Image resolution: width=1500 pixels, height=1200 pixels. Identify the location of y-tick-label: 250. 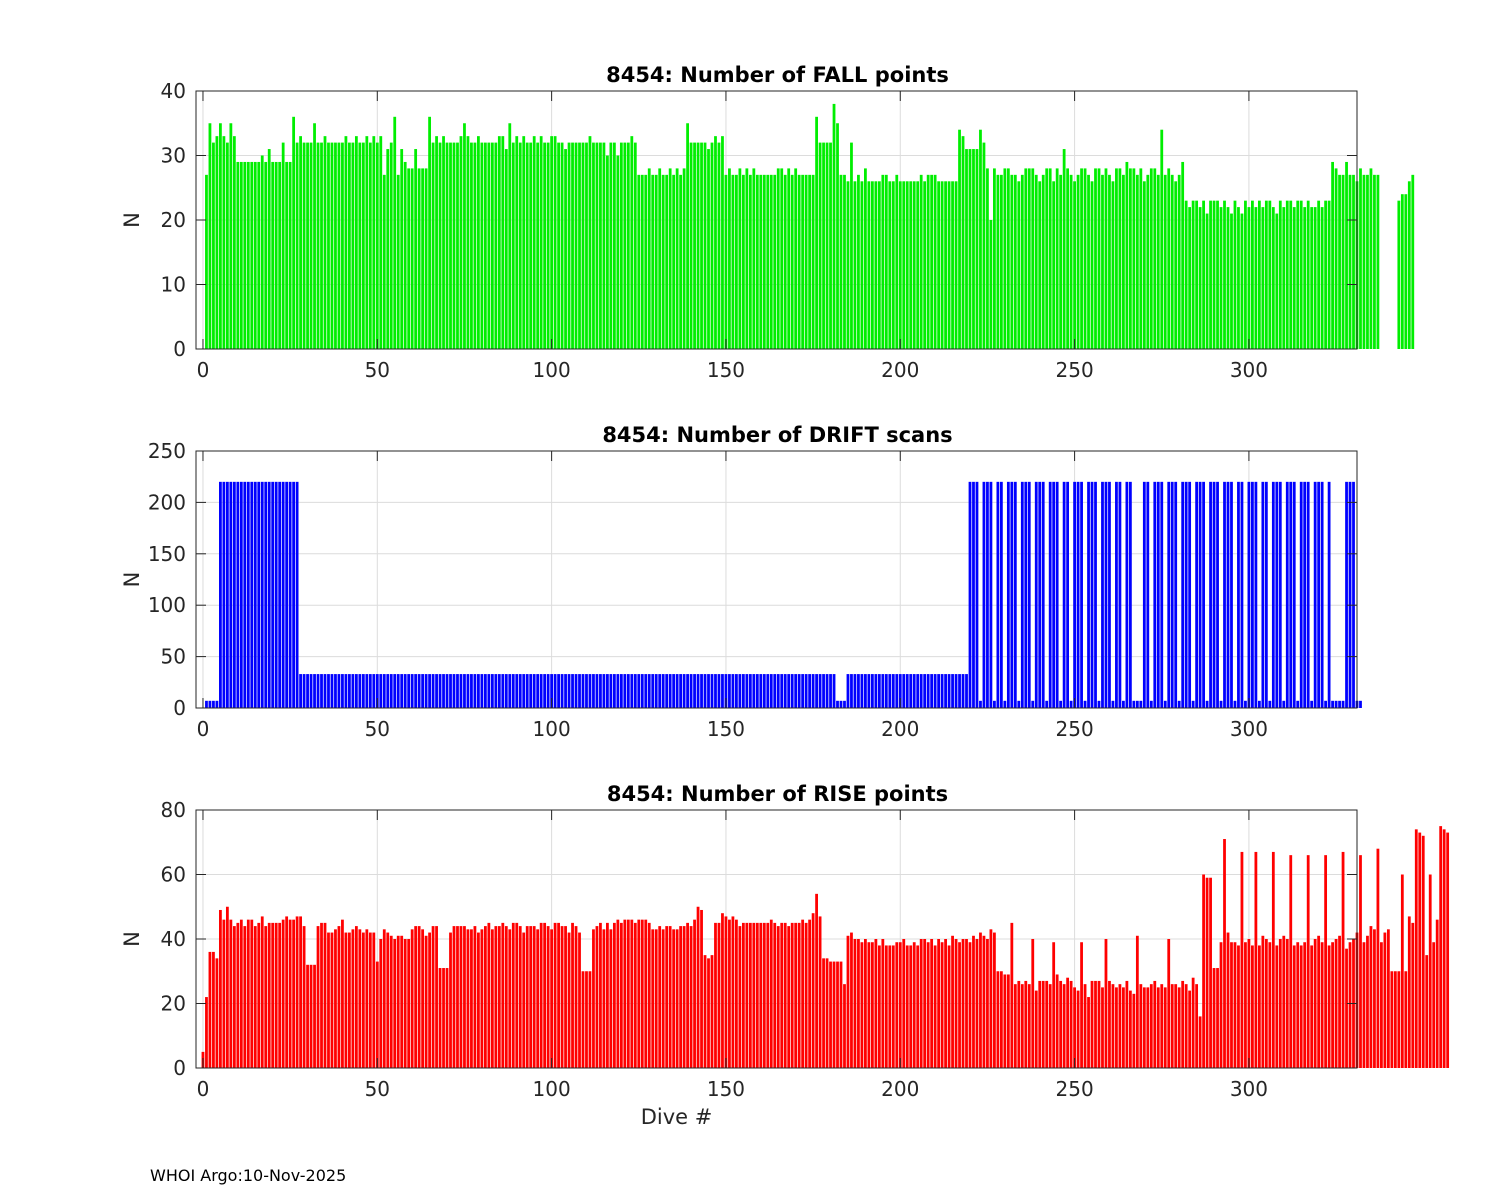
(167, 451).